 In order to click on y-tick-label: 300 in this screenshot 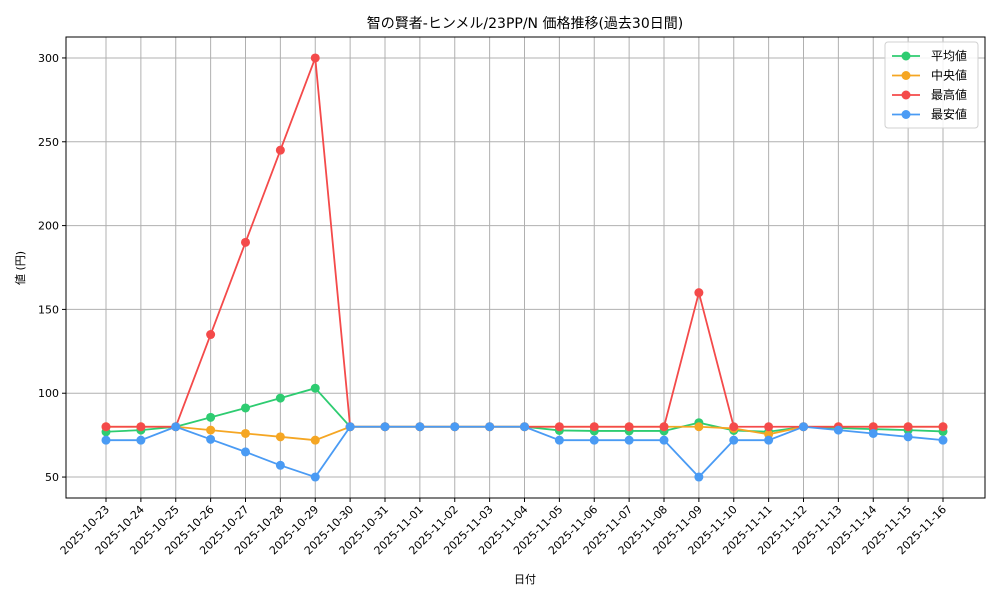, I will do `click(48, 58)`.